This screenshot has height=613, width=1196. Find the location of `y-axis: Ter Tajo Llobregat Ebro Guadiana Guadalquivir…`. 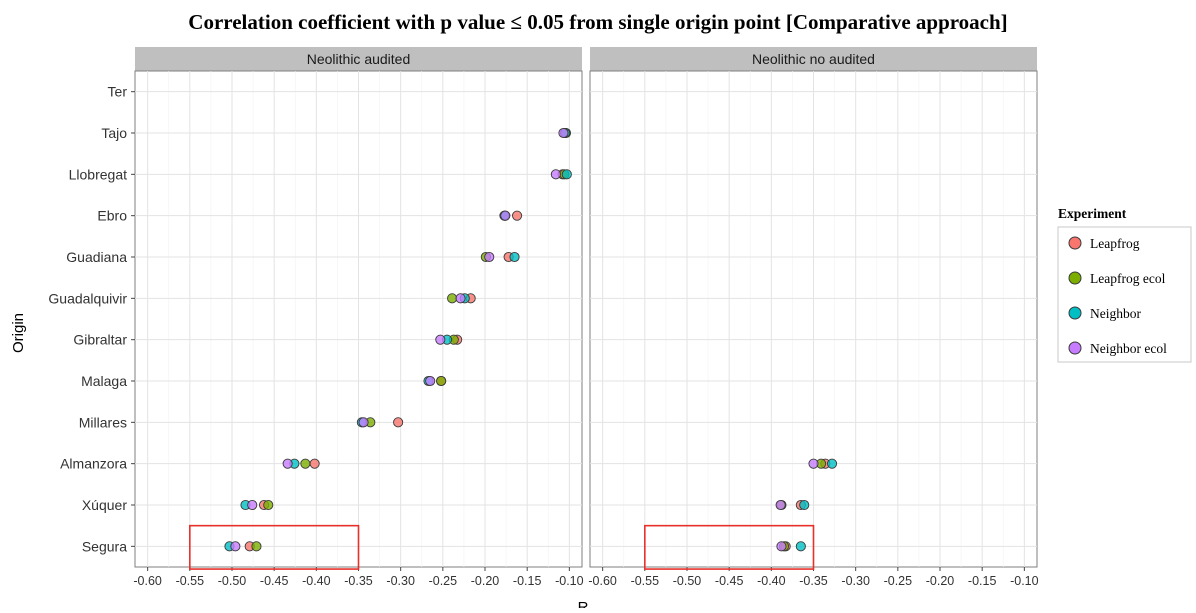

y-axis: Ter Tajo Llobregat Ebro Guadiana Guadalquivir… is located at coordinates (91, 319).